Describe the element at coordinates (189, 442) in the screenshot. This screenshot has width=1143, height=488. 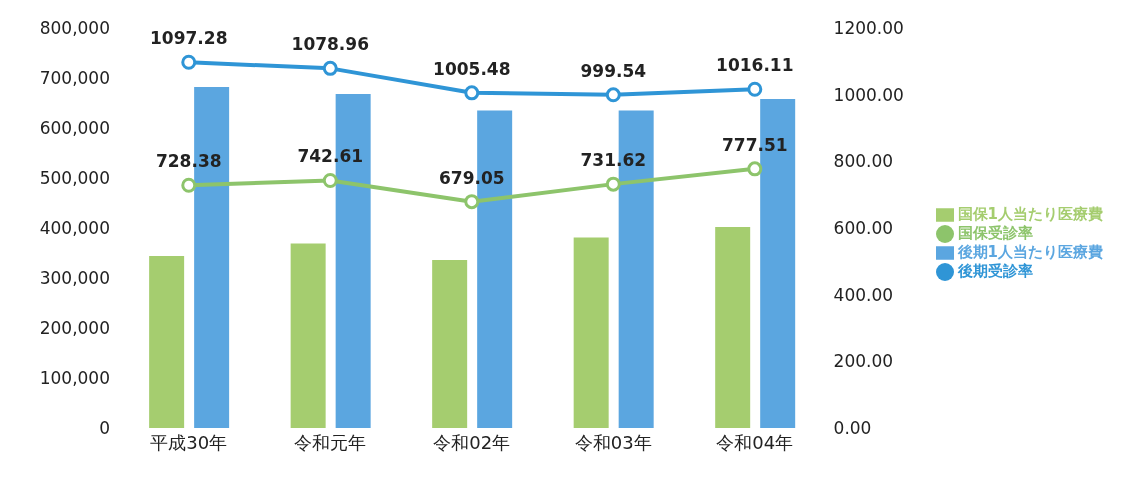
I see `x-tick-label: 平成30年` at that location.